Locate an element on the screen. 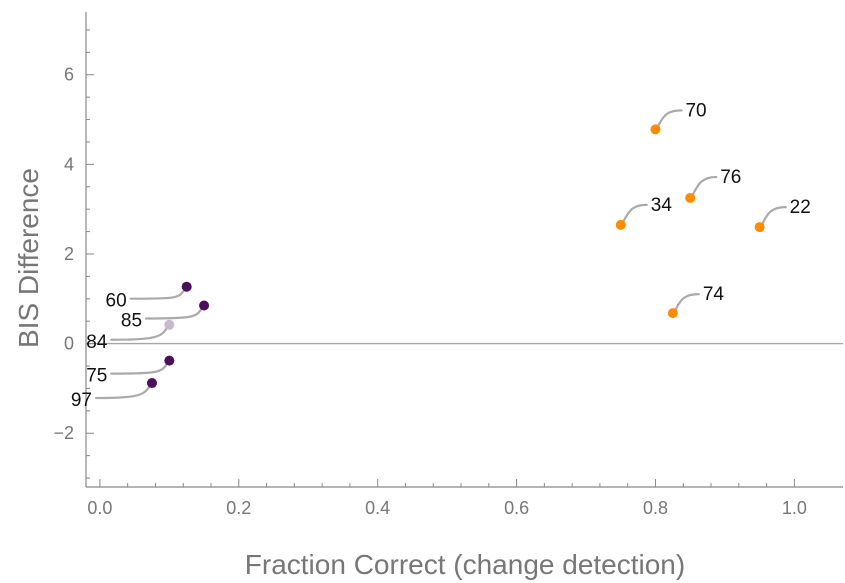  point-label-97: 97 is located at coordinates (81, 400).